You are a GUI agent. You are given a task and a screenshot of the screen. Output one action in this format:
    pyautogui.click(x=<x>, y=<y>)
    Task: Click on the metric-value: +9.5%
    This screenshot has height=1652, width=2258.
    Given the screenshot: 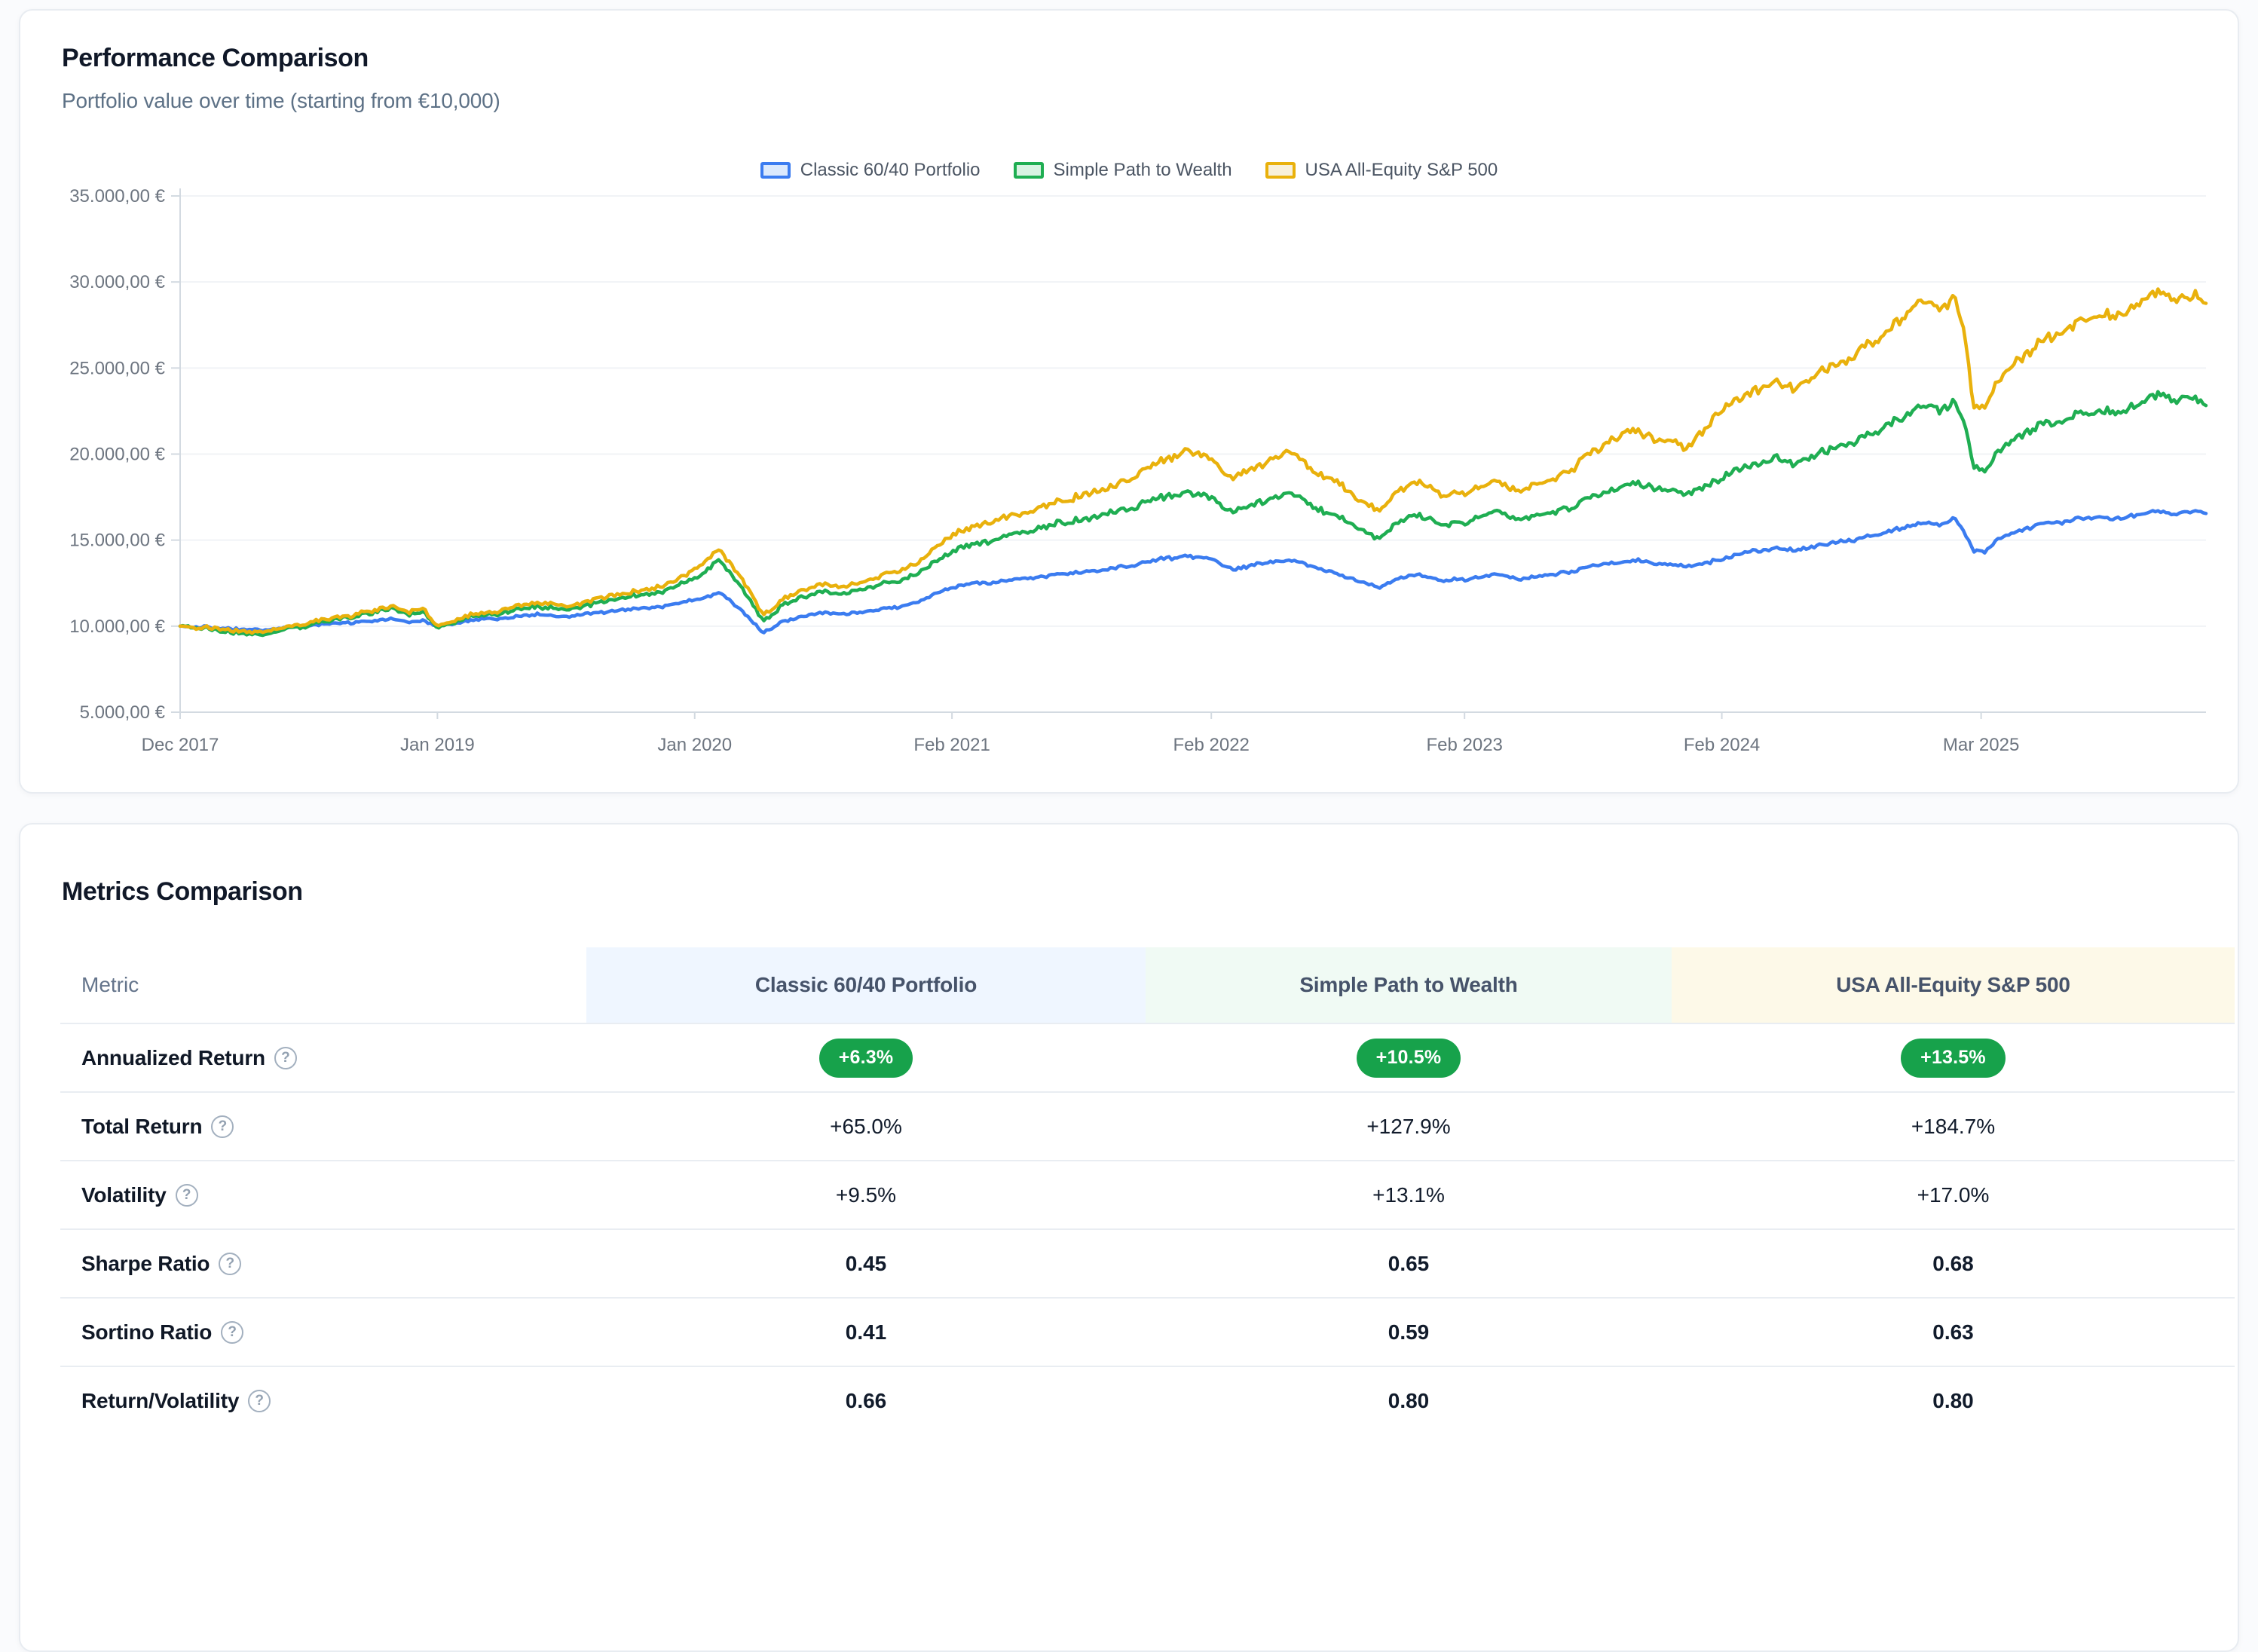 What is the action you would take?
    pyautogui.click(x=866, y=1195)
    